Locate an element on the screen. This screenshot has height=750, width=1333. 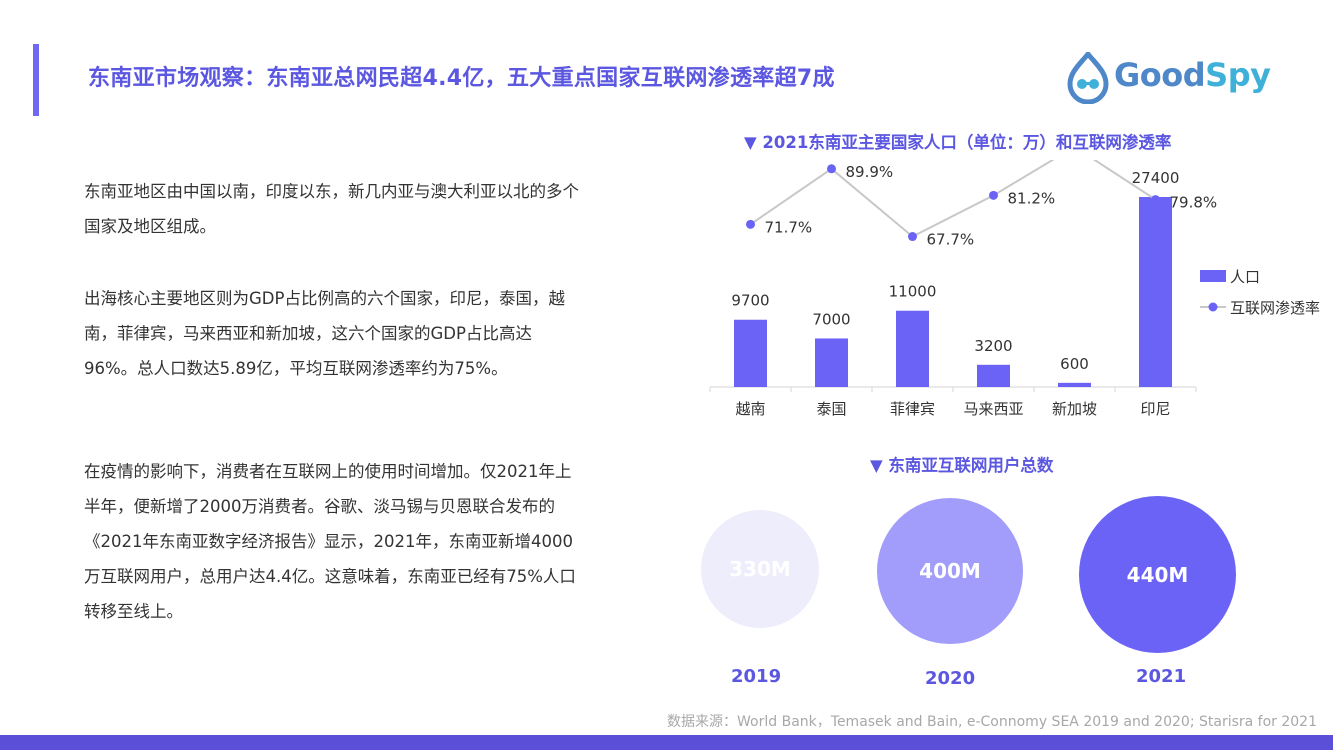
users-bubble-2021: 440M is located at coordinates (1157, 574).